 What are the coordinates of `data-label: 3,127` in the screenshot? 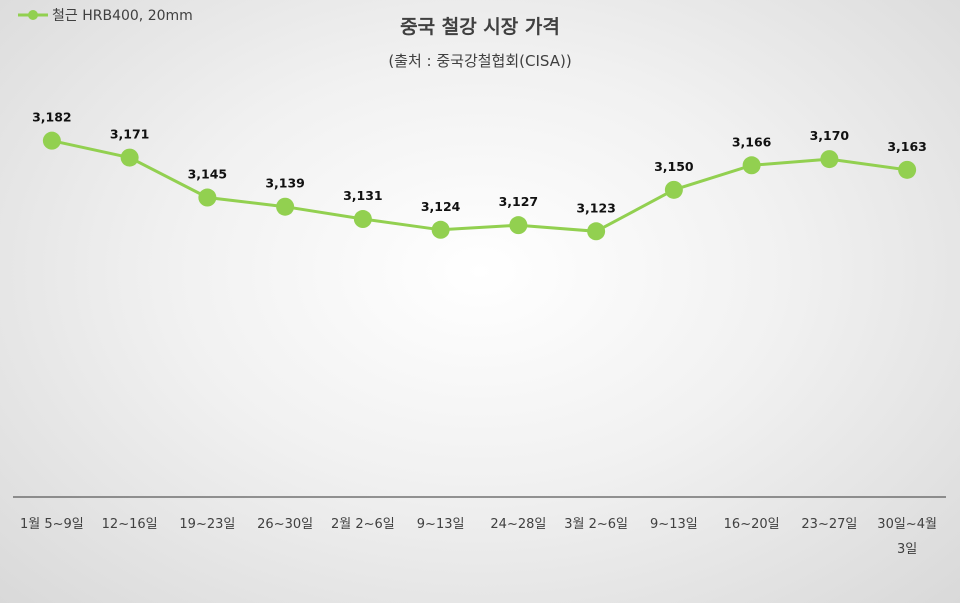 It's located at (519, 201).